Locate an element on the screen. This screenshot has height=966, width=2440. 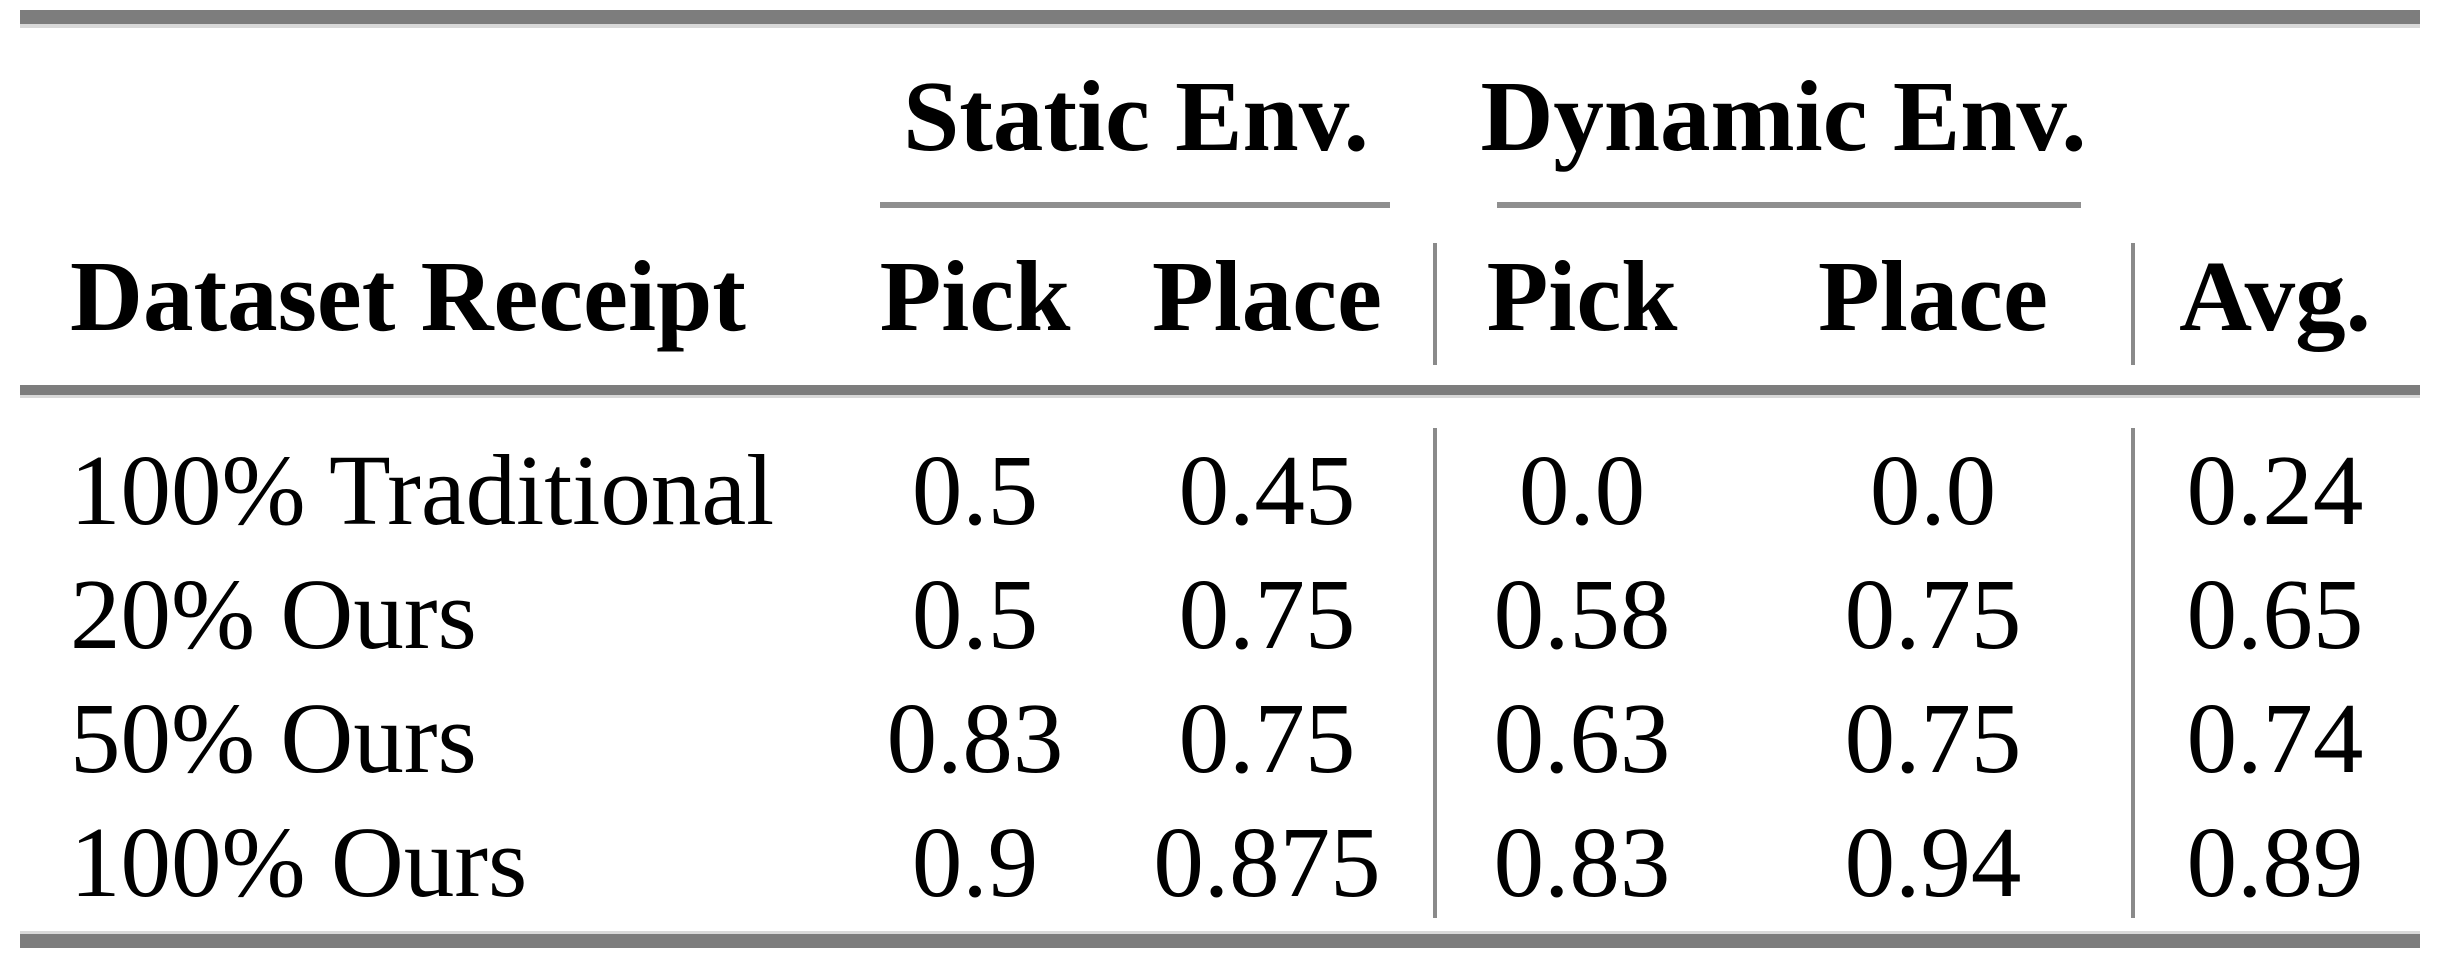
table-row: 100% Ours 0.9 0.875 0.83 0.94 0.89 is located at coordinates (1220, 862).